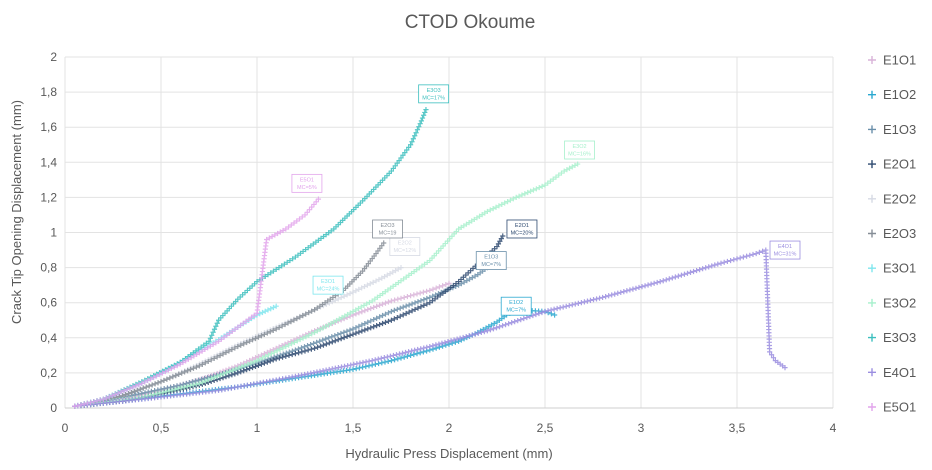 This screenshot has width=932, height=470. Describe the element at coordinates (899, 407) in the screenshot. I see `legend-label: E5O1` at that location.